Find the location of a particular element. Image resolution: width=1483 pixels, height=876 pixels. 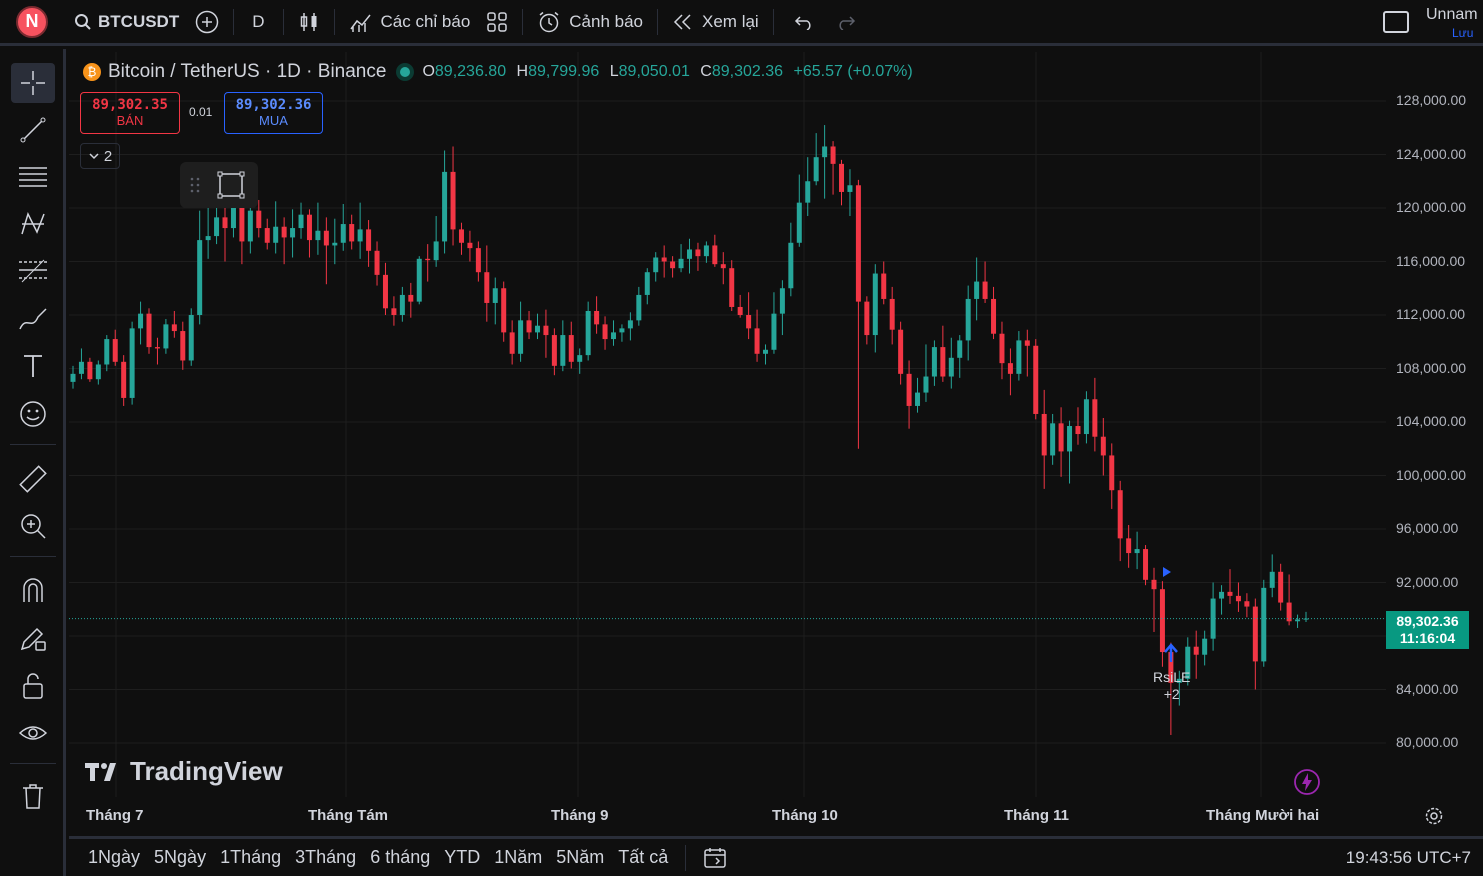

buy-label: MUA is located at coordinates (273, 120).